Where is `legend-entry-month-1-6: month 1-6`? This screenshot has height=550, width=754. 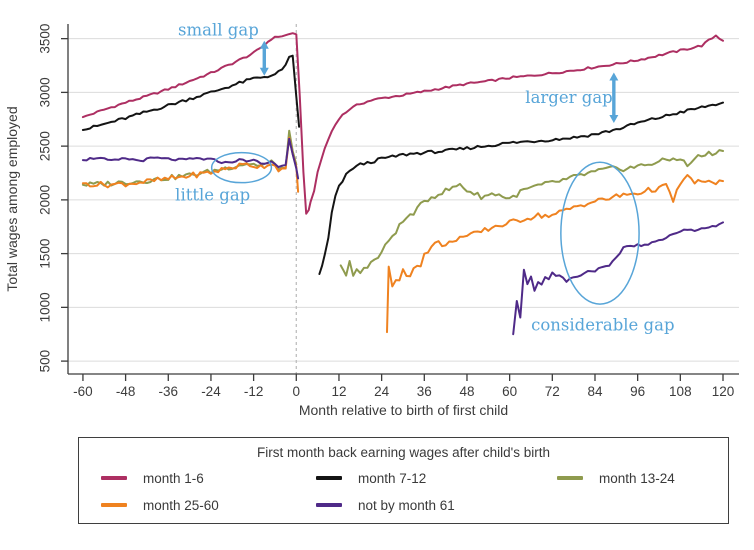 legend-entry-month-1-6: month 1-6 is located at coordinates (208, 478).